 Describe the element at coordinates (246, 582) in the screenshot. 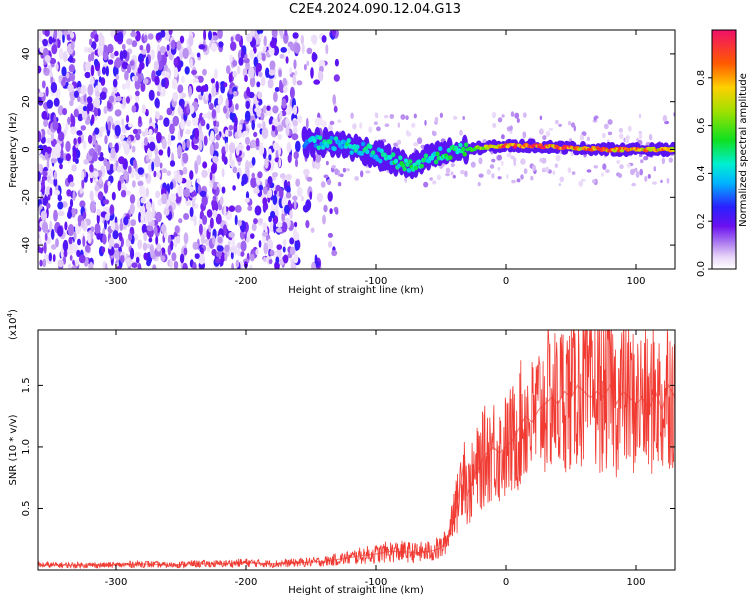

I see `snr-x-tick-label: -200` at that location.